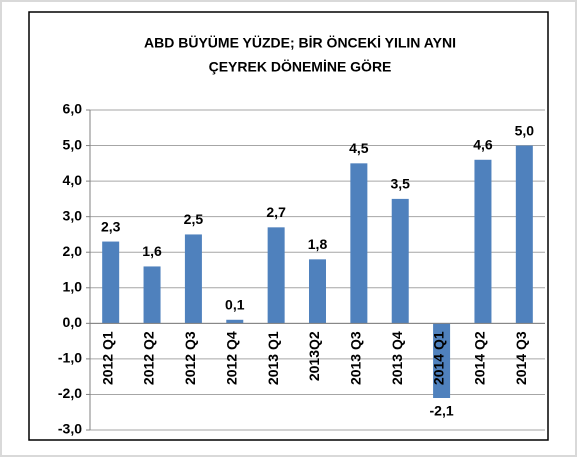 The image size is (577, 457). Describe the element at coordinates (73, 286) in the screenshot. I see `y-tick-label: 1,0` at that location.